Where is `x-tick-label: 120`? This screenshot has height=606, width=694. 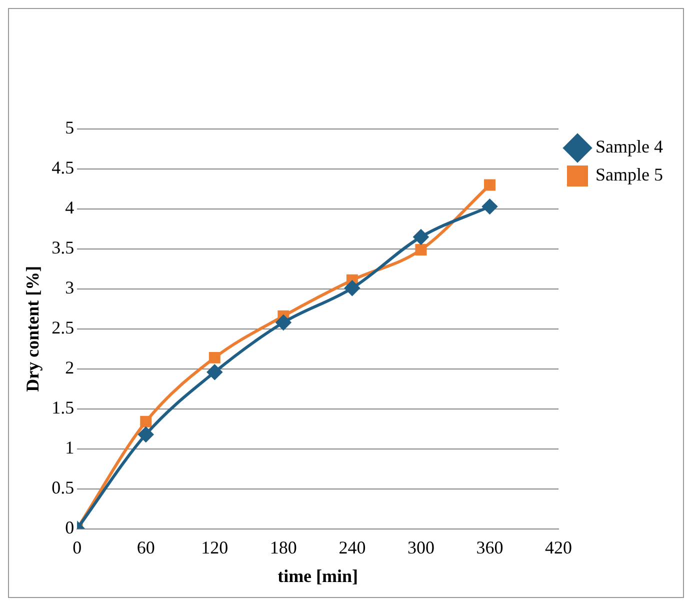
x-tick-label: 120 is located at coordinates (214, 547).